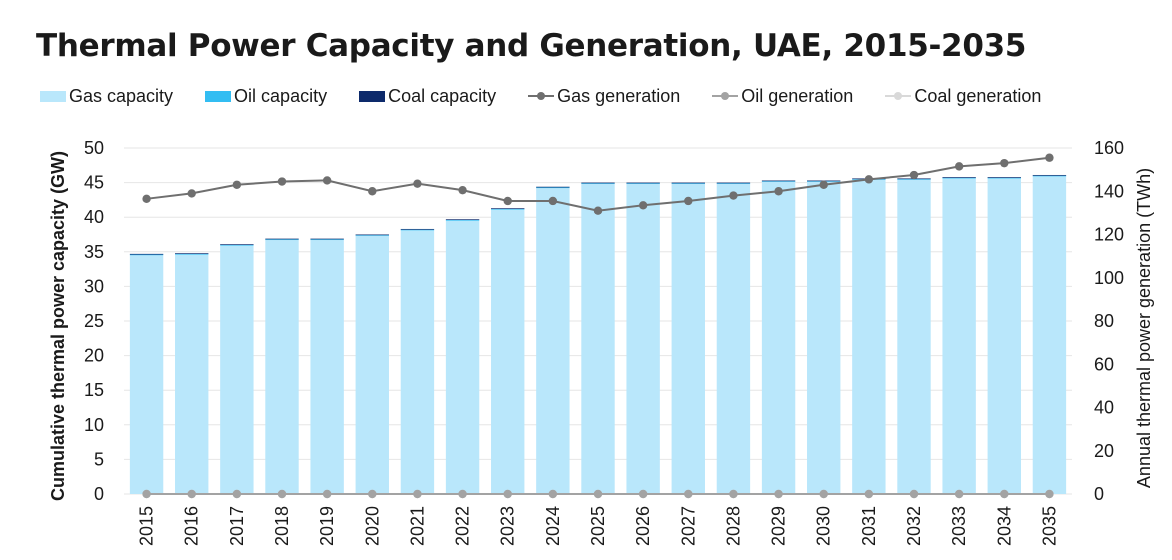 The height and width of the screenshot is (560, 1172). I want to click on x-tick-label: 2018, so click(282, 526).